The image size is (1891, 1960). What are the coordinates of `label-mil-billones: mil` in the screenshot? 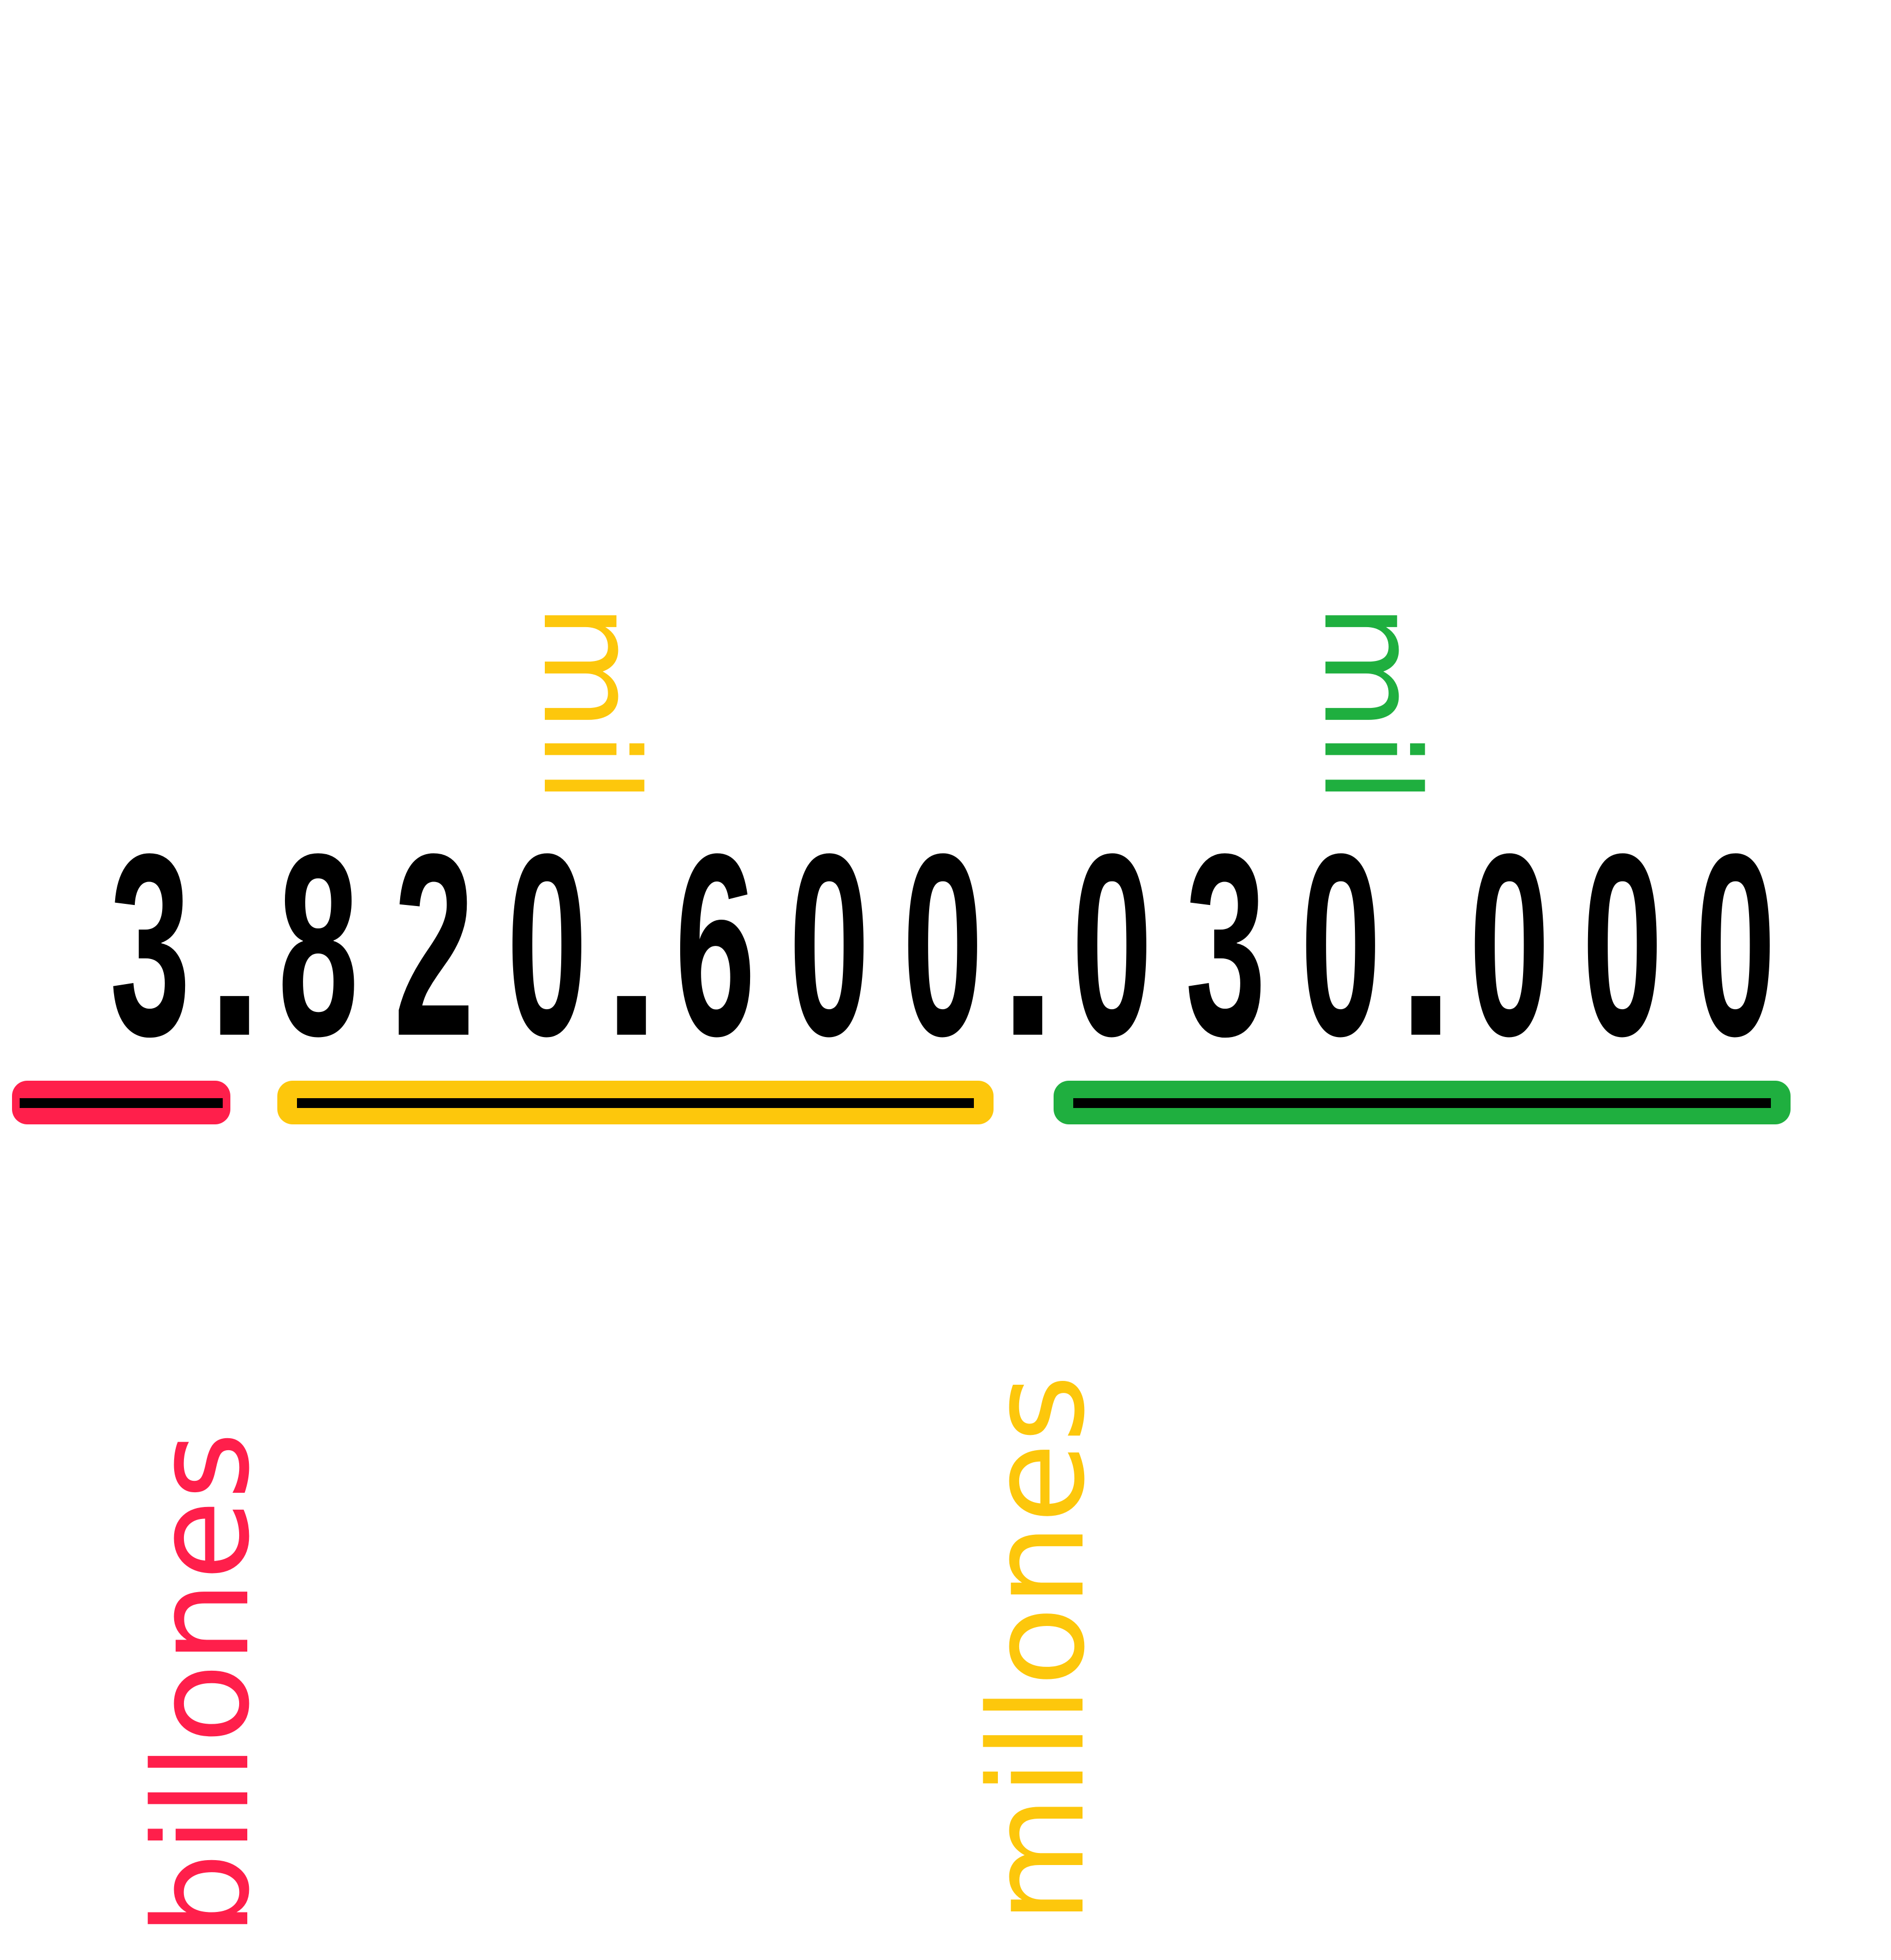 It's located at (591, 703).